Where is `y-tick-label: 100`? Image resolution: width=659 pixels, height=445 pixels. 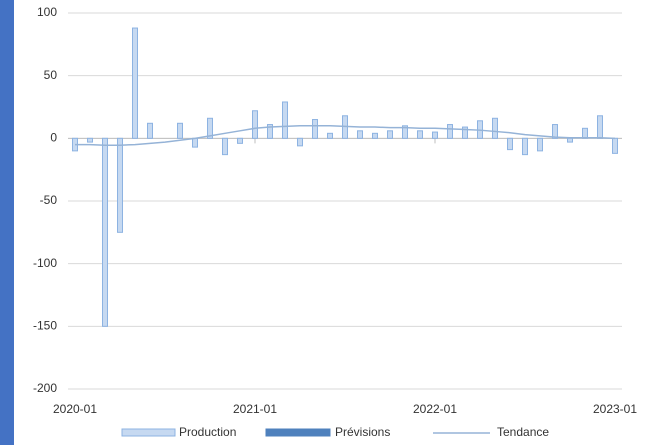
y-tick-label: 100 is located at coordinates (47, 12).